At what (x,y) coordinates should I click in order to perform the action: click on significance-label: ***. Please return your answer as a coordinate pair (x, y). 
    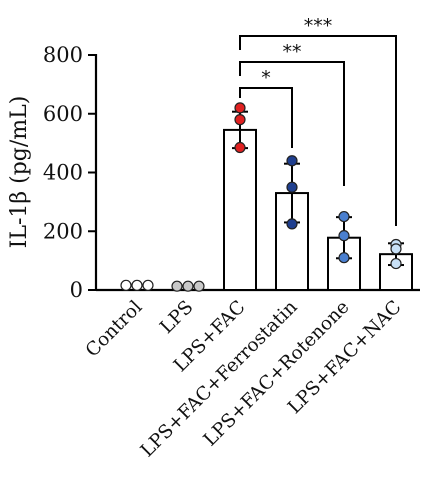
    Looking at the image, I should click on (318, 26).